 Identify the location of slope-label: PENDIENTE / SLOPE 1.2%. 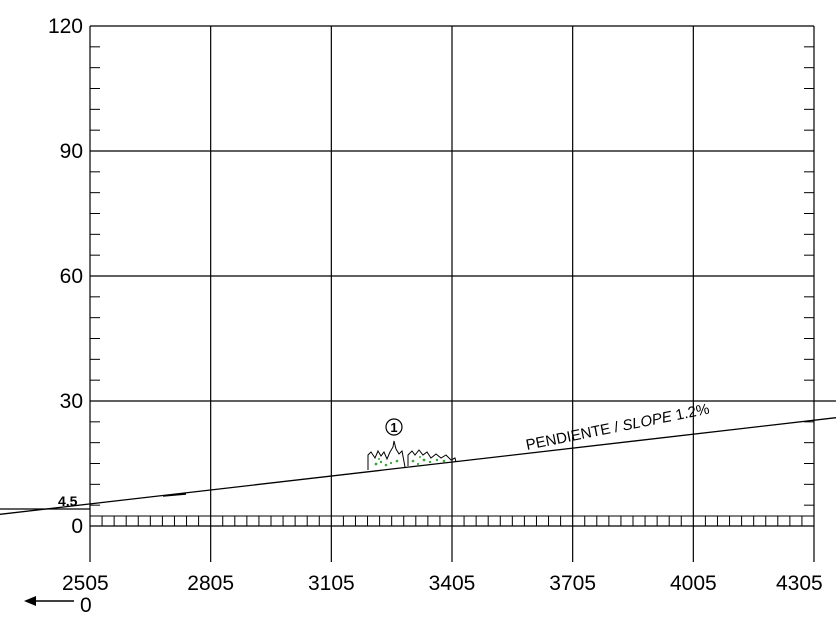
(617, 427).